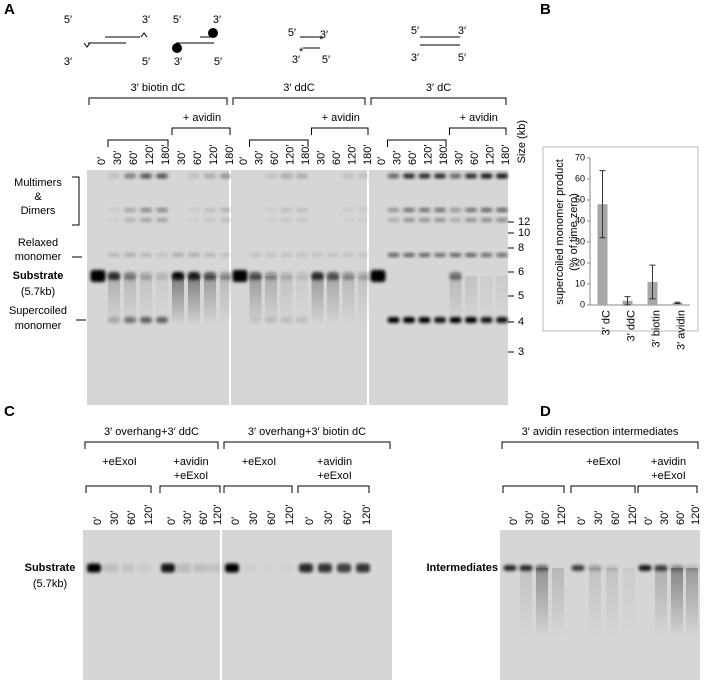  Describe the element at coordinates (307, 432) in the screenshot. I see `group-label: 3′ overhang+3′ biotin dC` at that location.